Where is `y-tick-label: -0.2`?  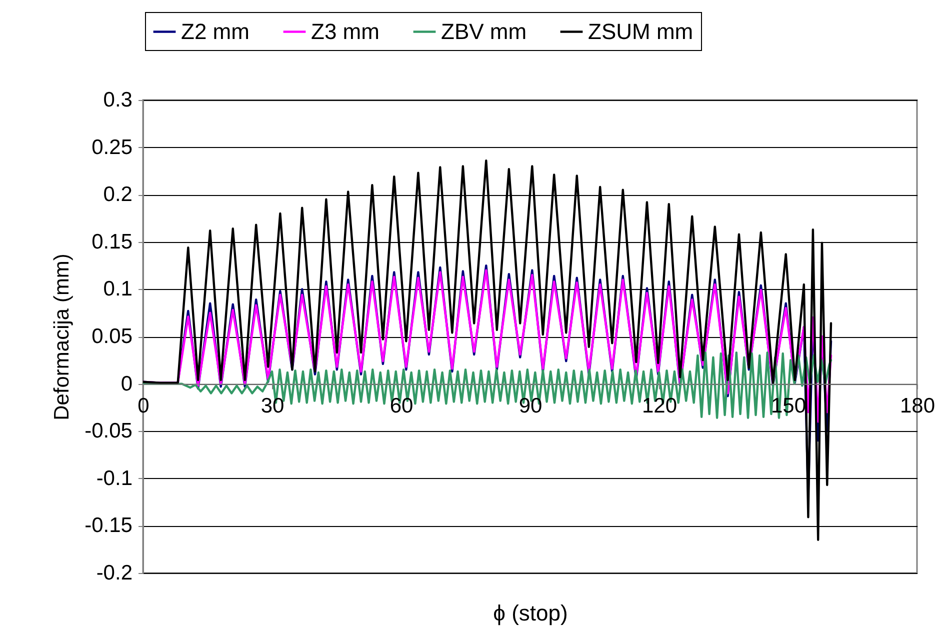 y-tick-label: -0.2 is located at coordinates (114, 573).